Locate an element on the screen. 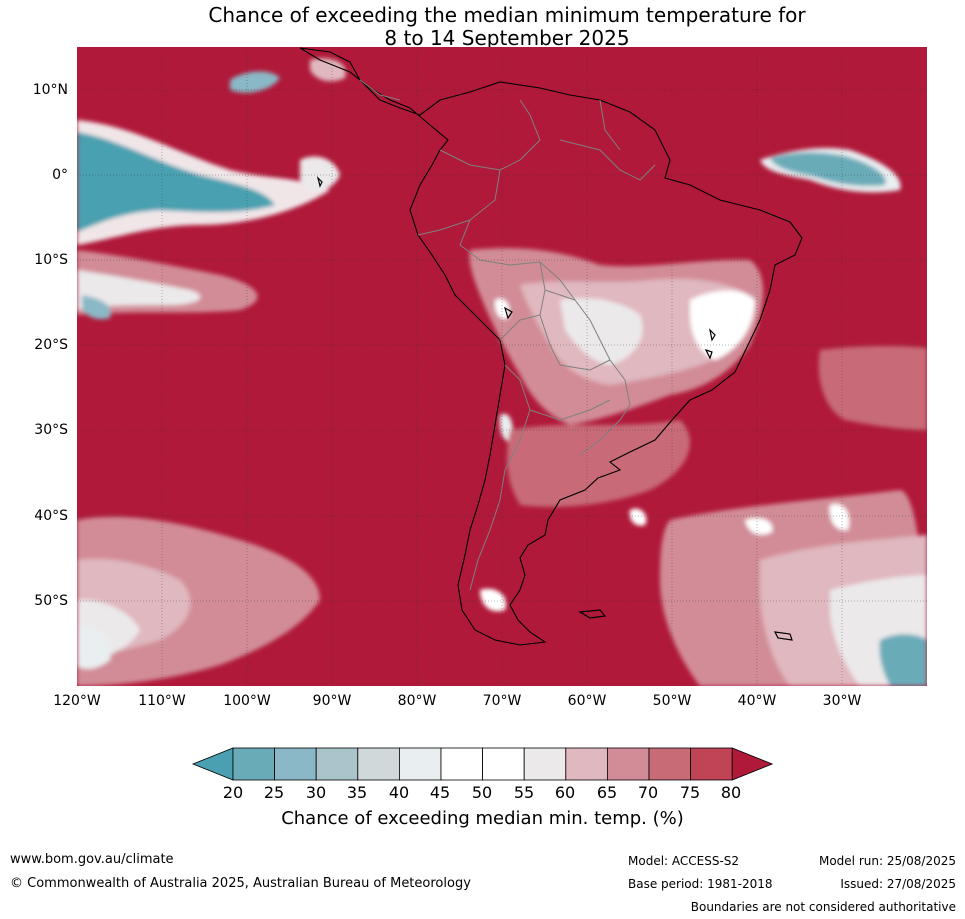 This screenshot has height=919, width=965. colorbar-tick-25: 25 is located at coordinates (274, 792).